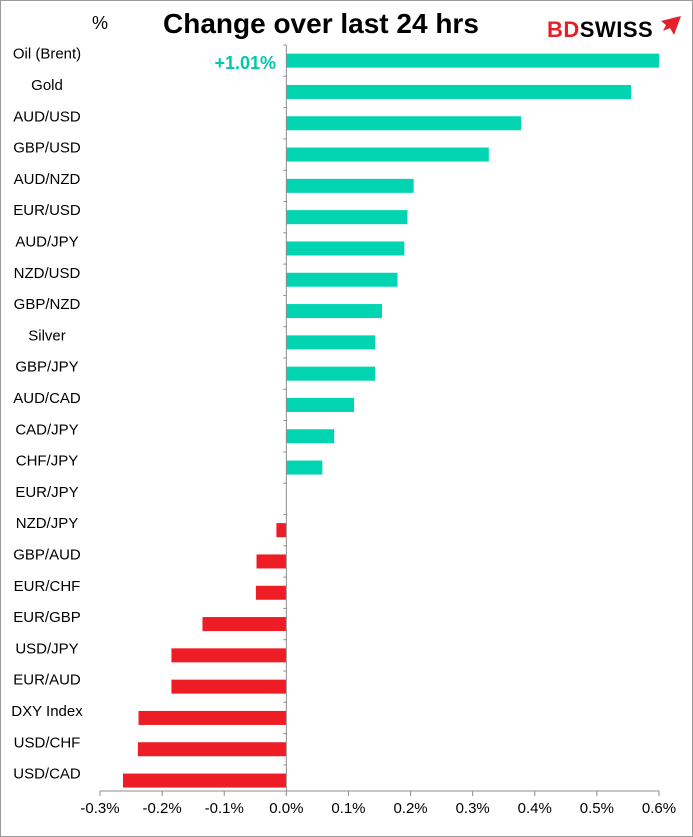  What do you see at coordinates (47, 554) in the screenshot?
I see `category-label: GBP/AUD` at bounding box center [47, 554].